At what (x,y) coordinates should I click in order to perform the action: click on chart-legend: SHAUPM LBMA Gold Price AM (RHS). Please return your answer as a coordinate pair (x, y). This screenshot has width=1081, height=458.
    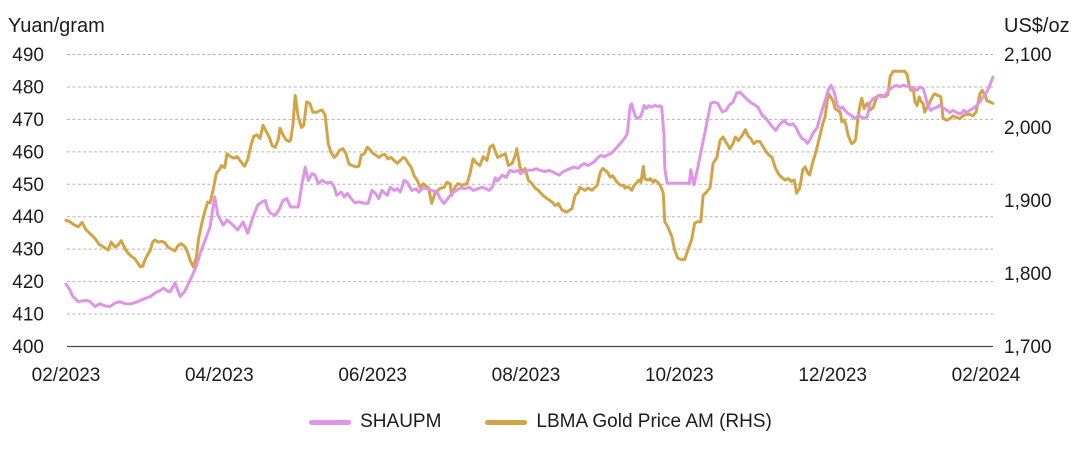
    Looking at the image, I should click on (540, 422).